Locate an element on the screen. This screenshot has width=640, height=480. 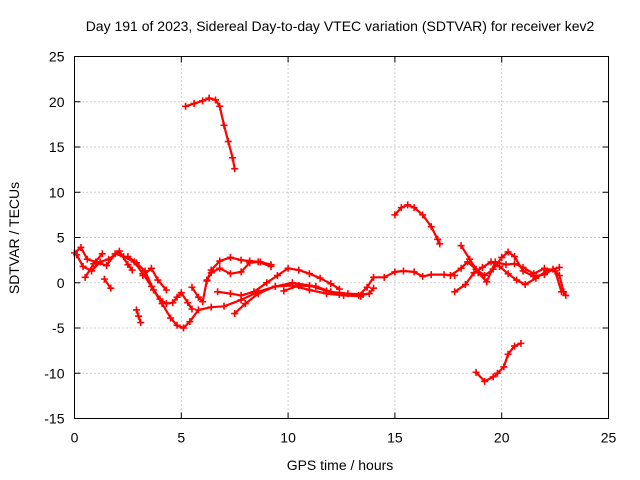
y-axis-label: SDTVAR / TECUs is located at coordinates (14, 238).